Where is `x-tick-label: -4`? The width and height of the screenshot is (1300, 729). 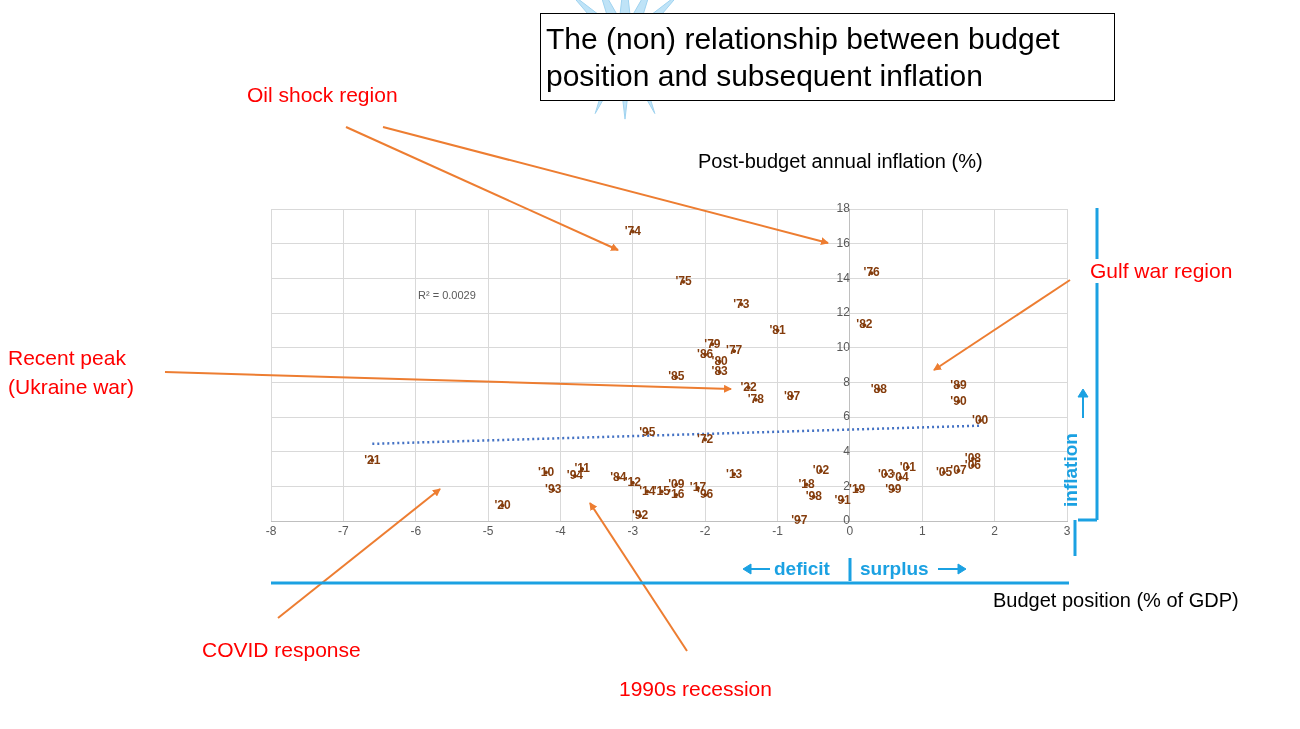
x-tick-label: -4 is located at coordinates (561, 530).